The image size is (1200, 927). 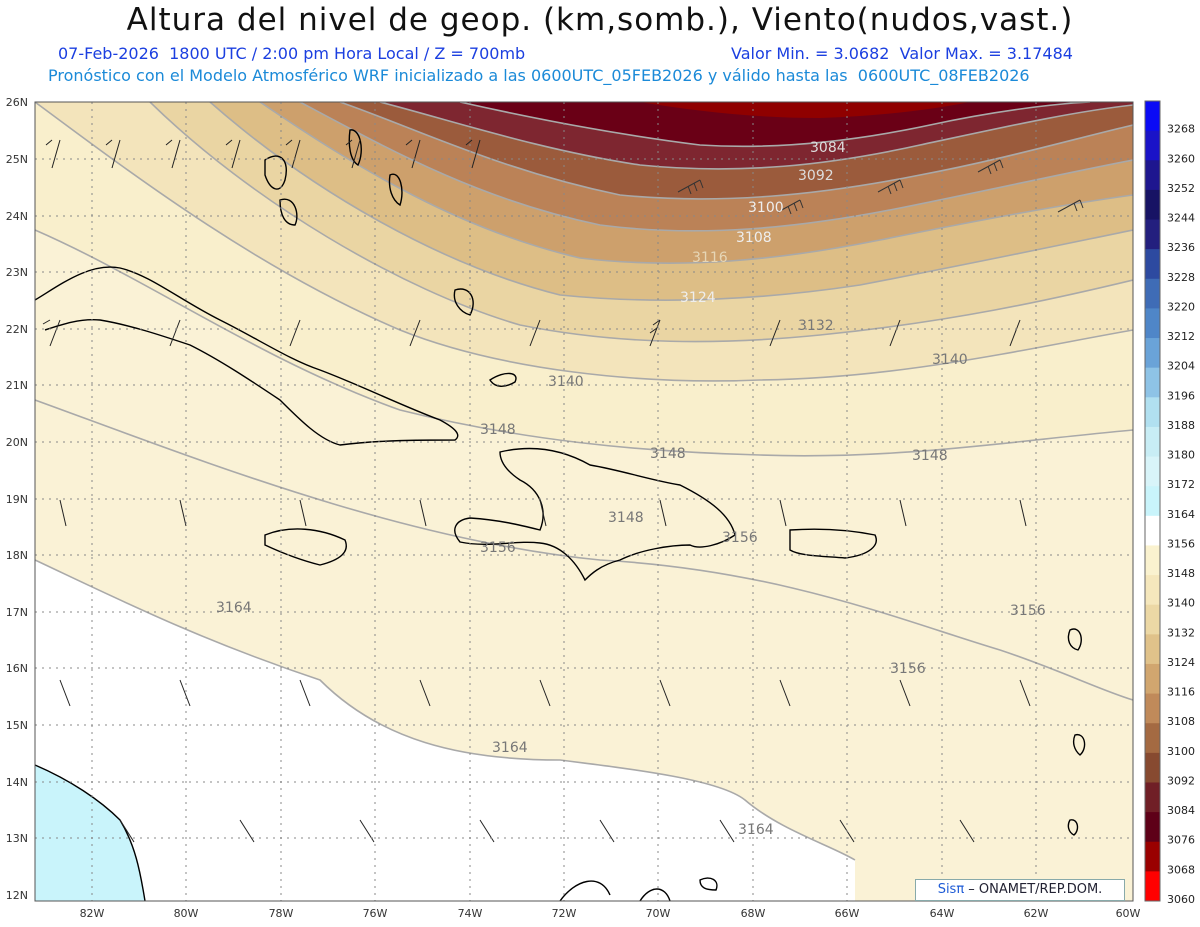 What do you see at coordinates (1181, 277) in the screenshot?
I see `colorbar-label: 3228` at bounding box center [1181, 277].